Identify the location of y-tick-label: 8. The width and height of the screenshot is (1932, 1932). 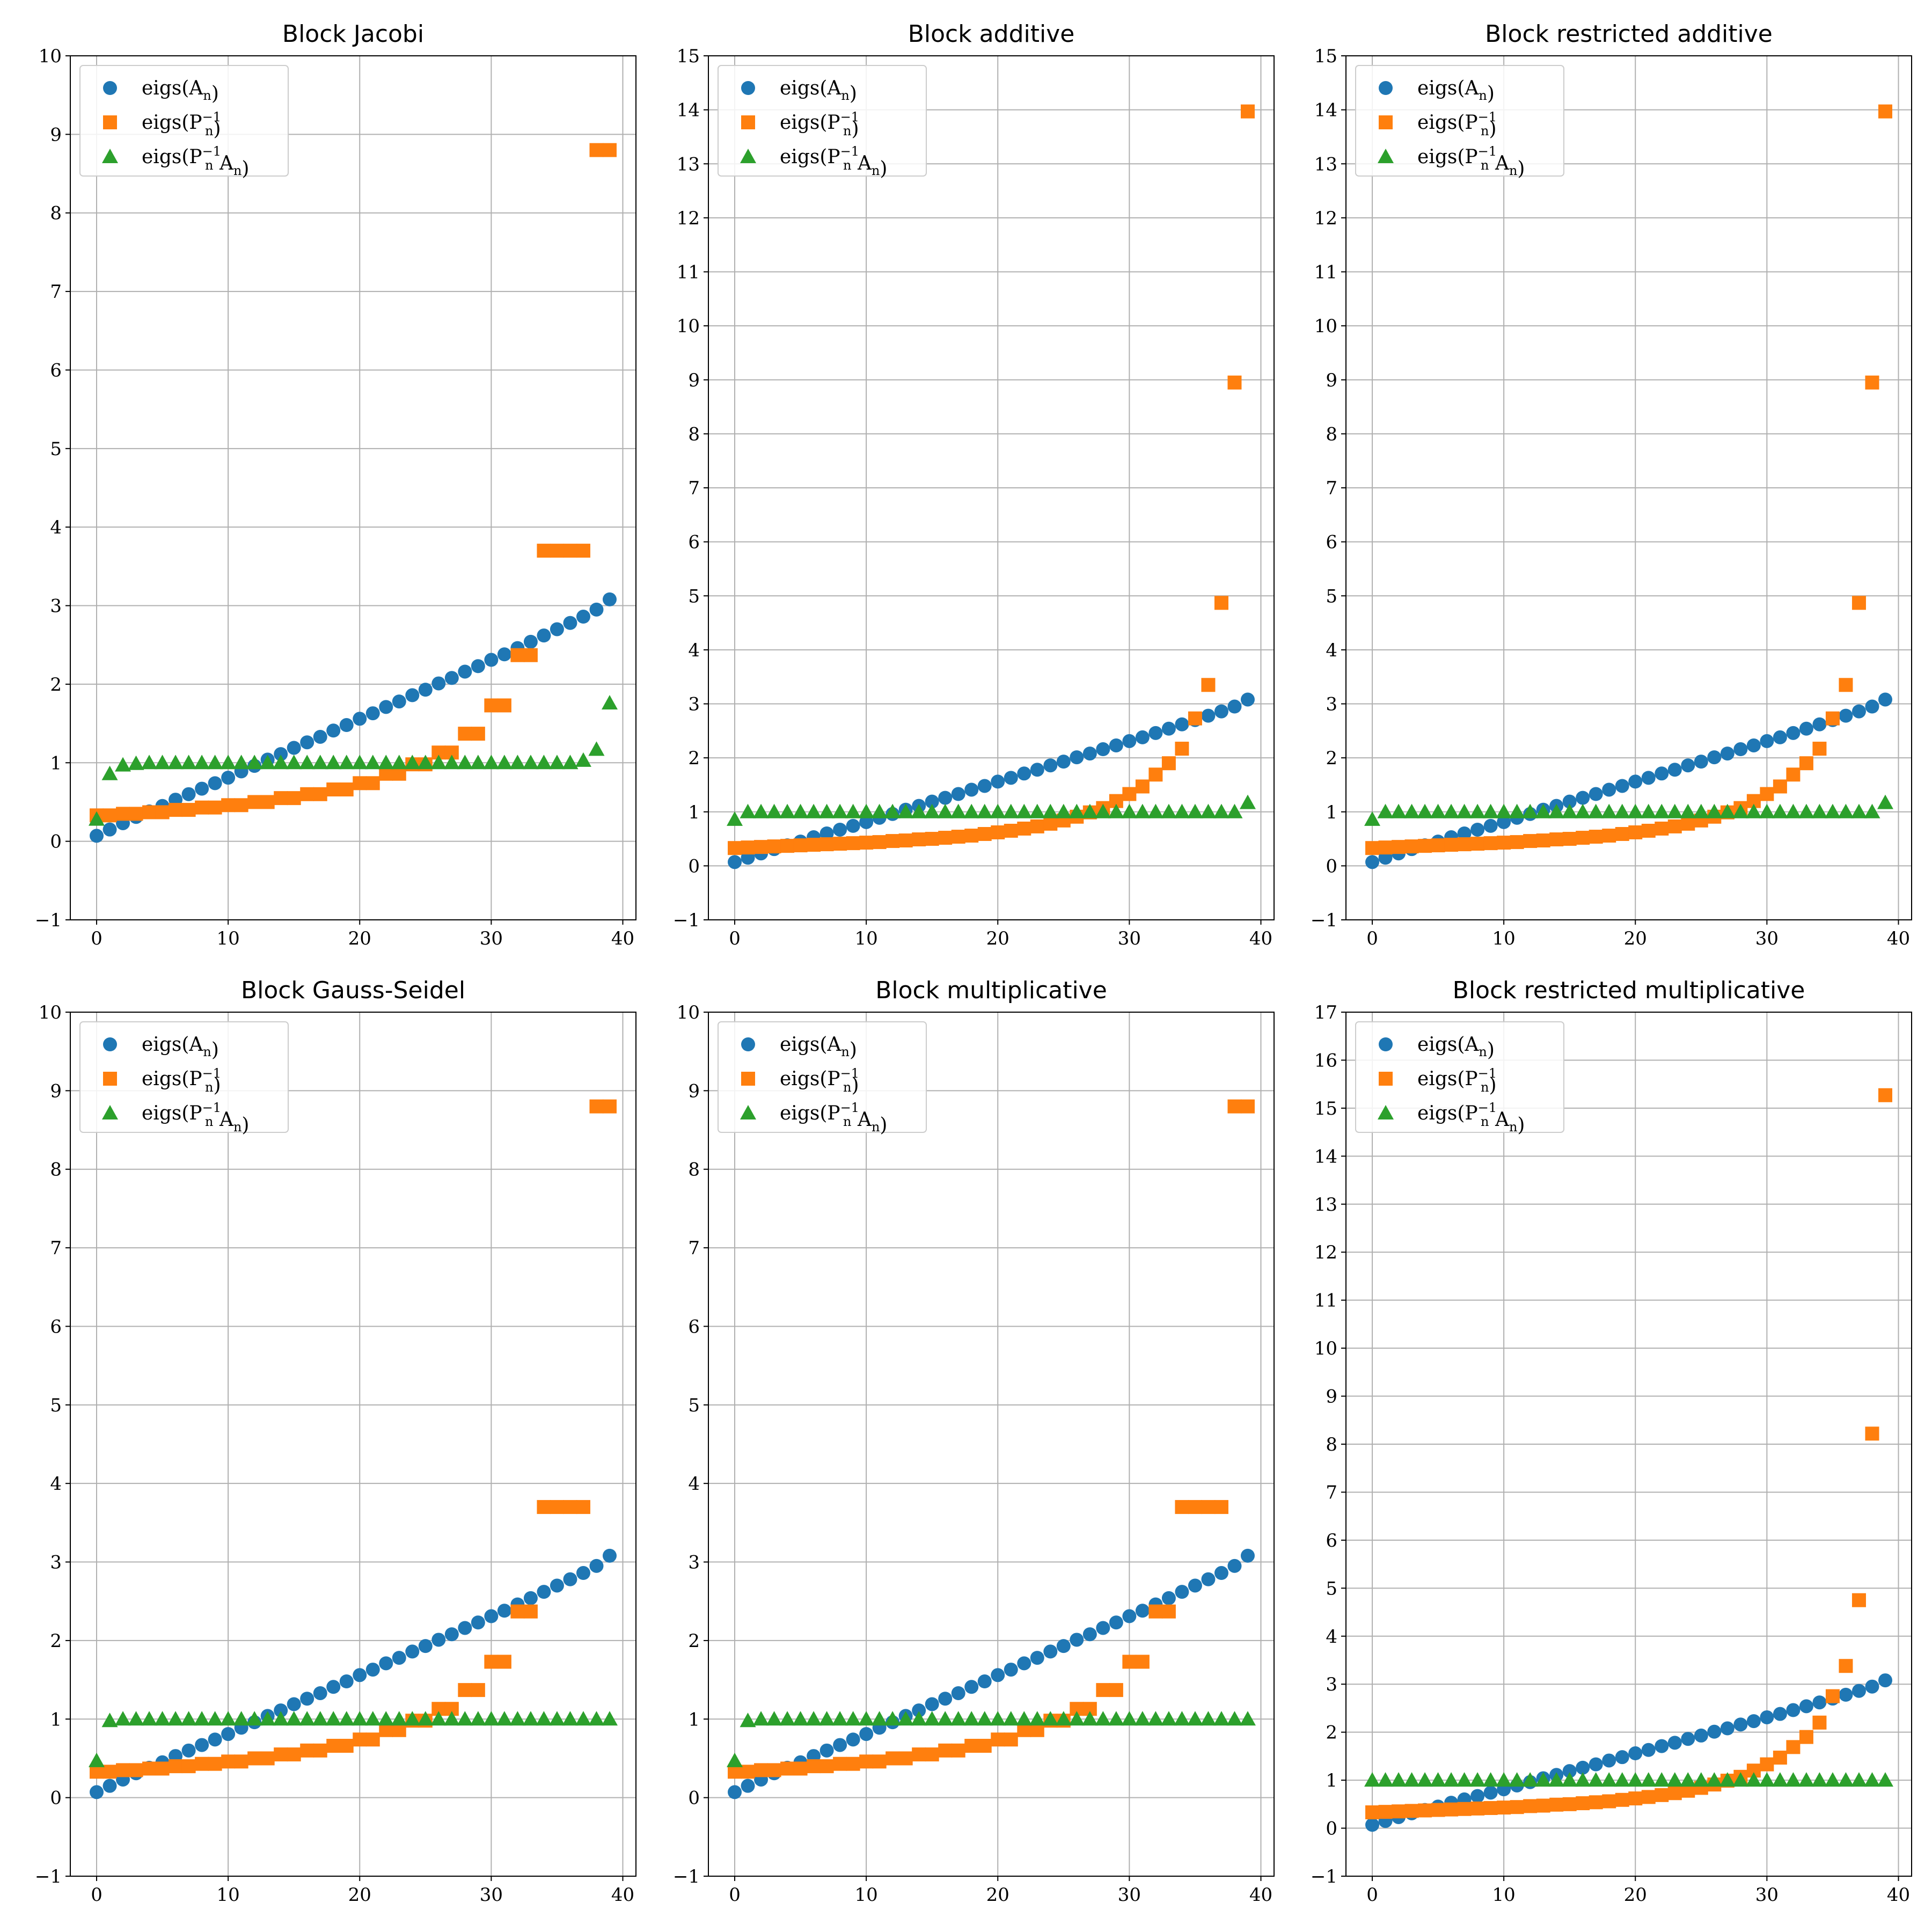
(1331, 1444).